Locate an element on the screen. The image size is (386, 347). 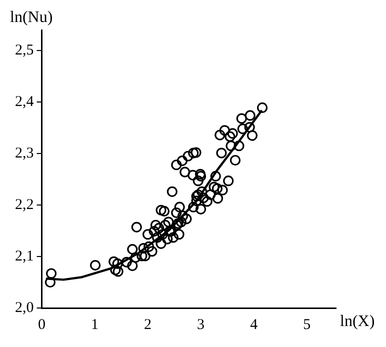
x-tick-label: 2 is located at coordinates (148, 324).